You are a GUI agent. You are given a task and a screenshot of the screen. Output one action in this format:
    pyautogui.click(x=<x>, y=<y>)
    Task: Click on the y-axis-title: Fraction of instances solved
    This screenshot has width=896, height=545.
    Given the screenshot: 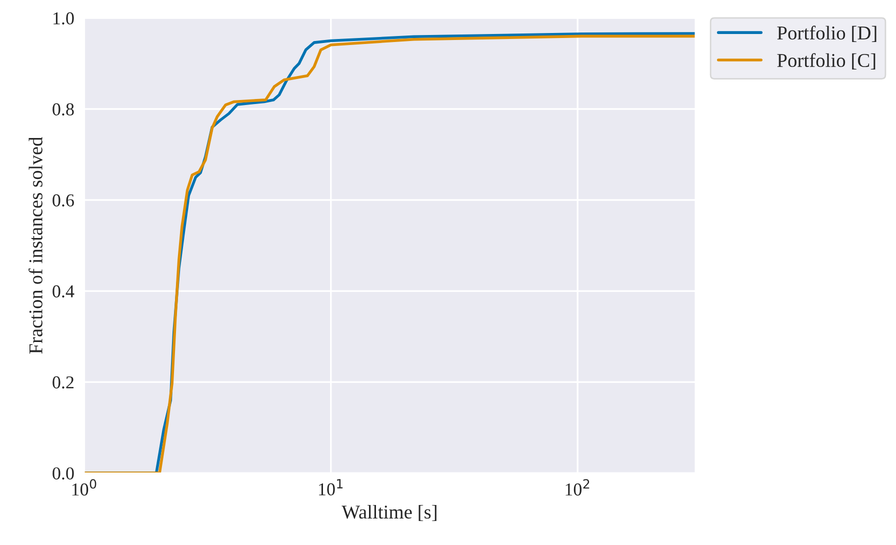 What is the action you would take?
    pyautogui.click(x=35, y=245)
    